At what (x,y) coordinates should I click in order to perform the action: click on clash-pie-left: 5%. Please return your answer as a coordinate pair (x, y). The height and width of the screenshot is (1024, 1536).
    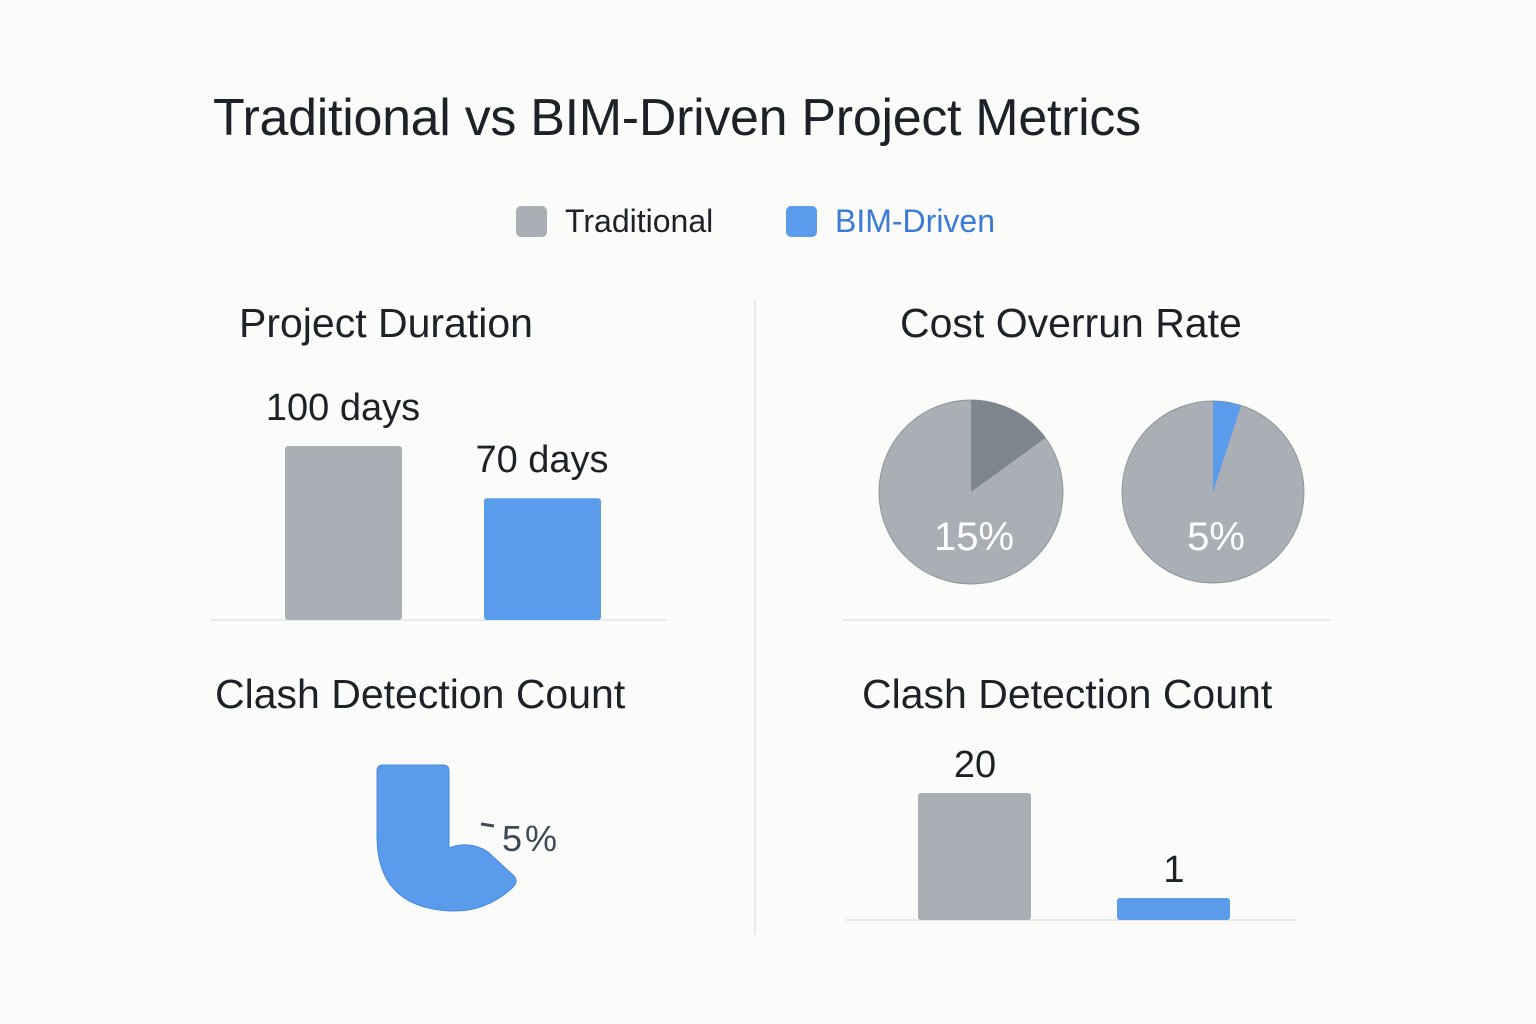
    Looking at the image, I should click on (468, 838).